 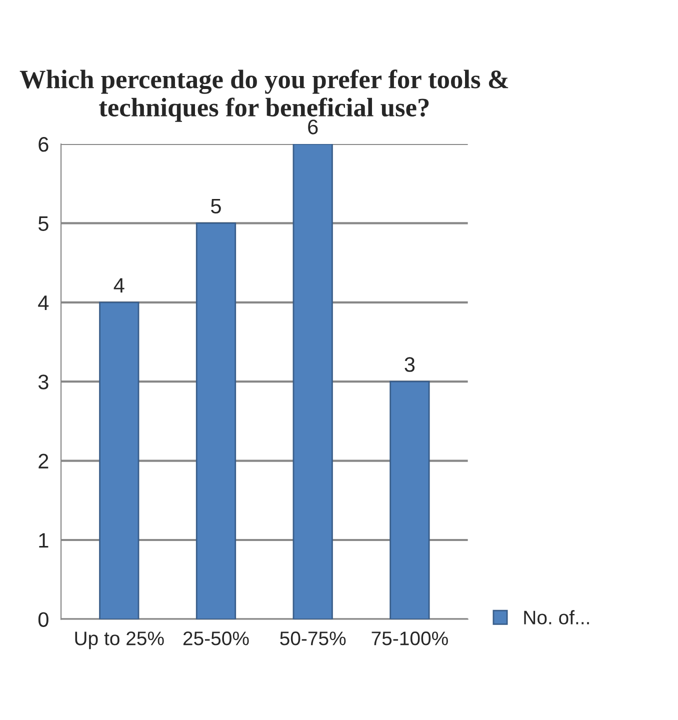 What do you see at coordinates (43, 144) in the screenshot?
I see `y-tick-label: 6` at bounding box center [43, 144].